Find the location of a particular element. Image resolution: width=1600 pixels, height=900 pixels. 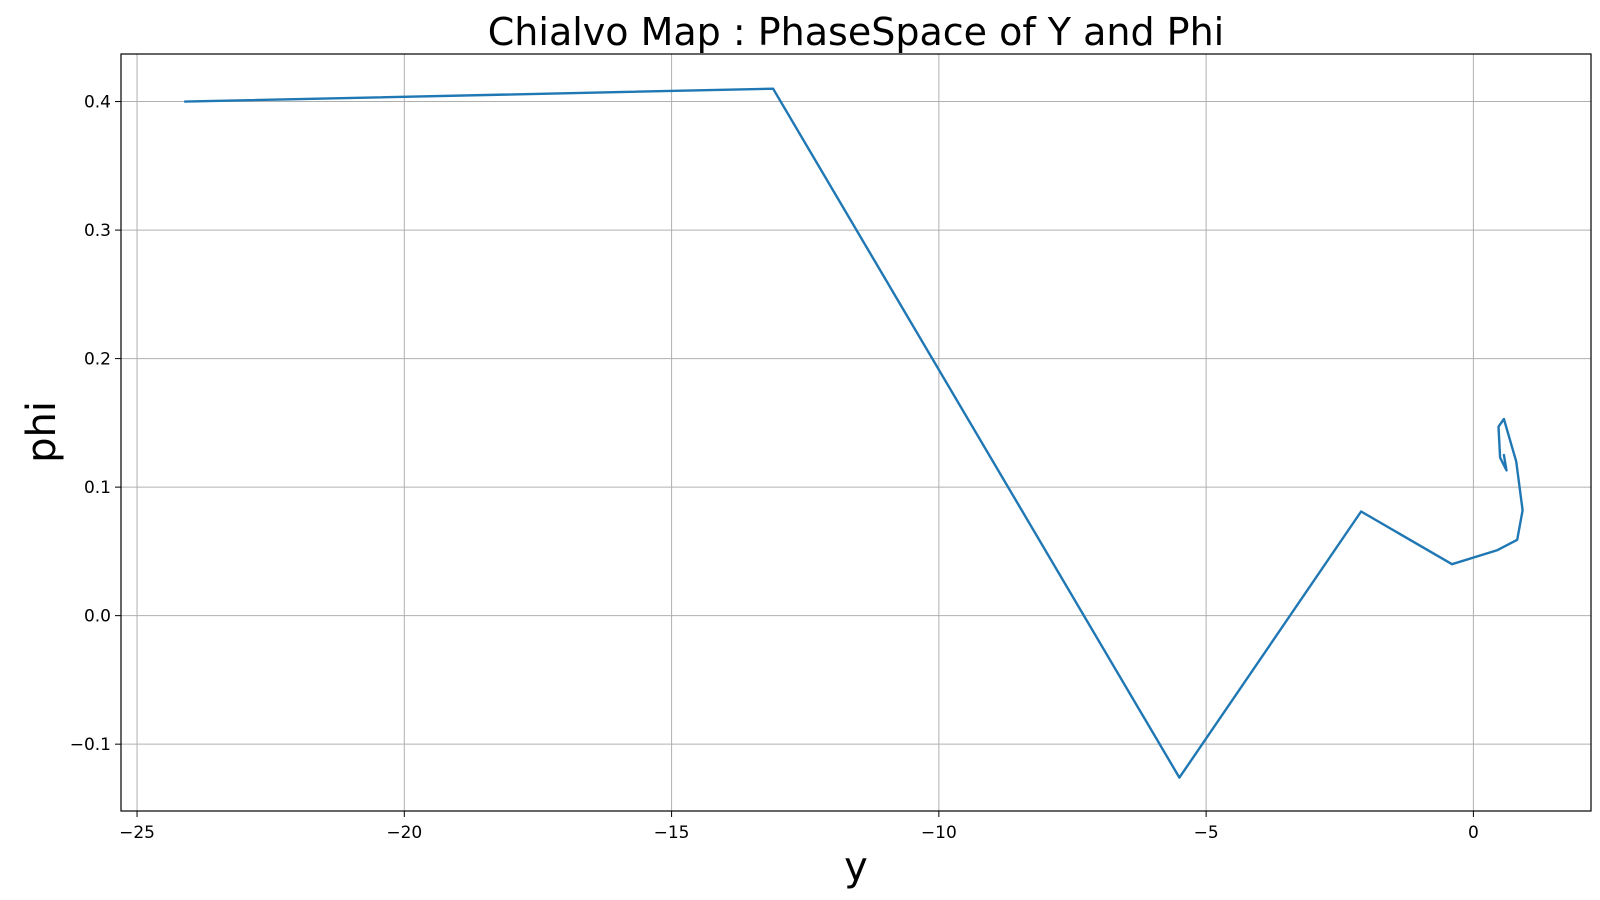

x-tick-label: −25 is located at coordinates (137, 833).